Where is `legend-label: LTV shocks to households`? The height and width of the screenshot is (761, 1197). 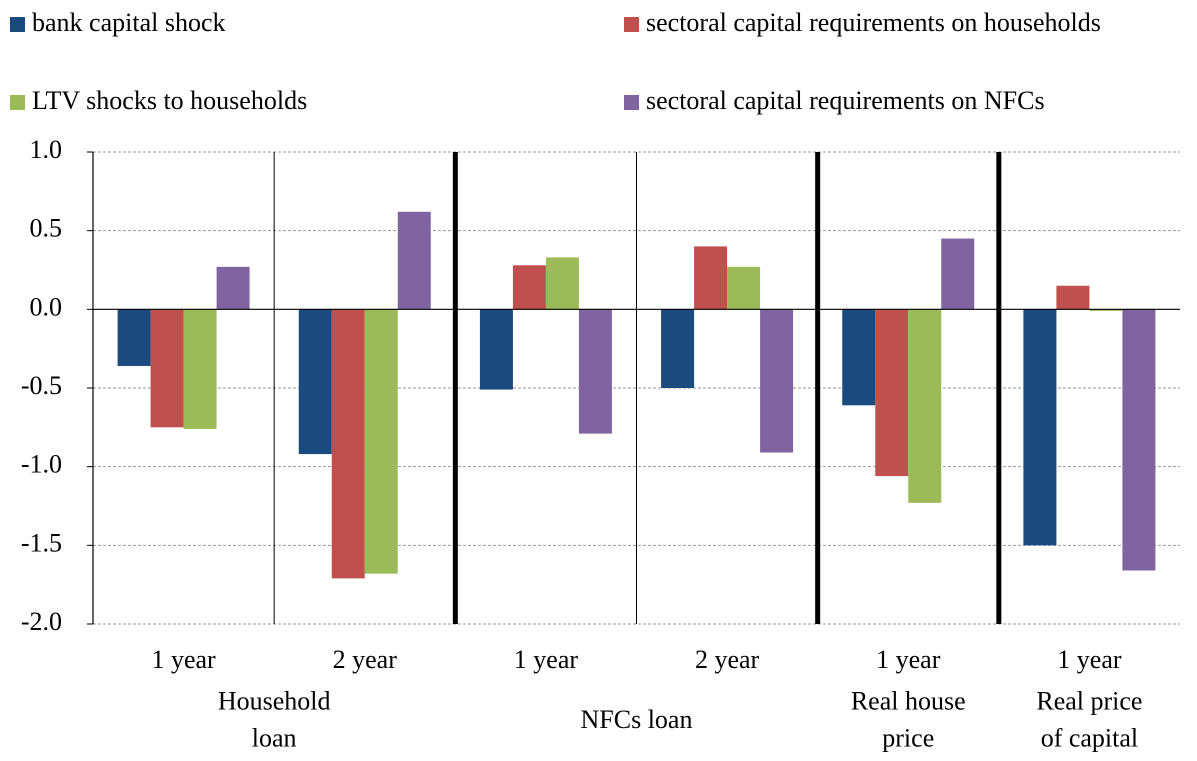
legend-label: LTV shocks to households is located at coordinates (169, 100).